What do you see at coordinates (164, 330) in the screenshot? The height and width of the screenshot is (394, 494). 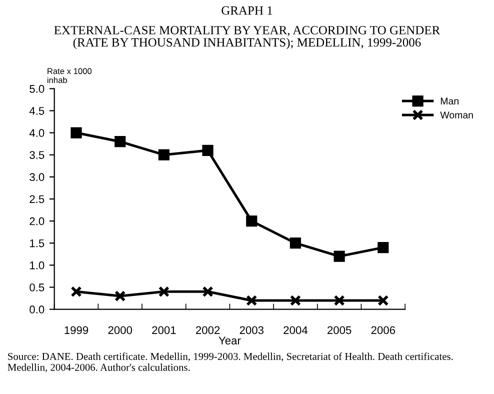 I see `x-tick-label: 2001` at bounding box center [164, 330].